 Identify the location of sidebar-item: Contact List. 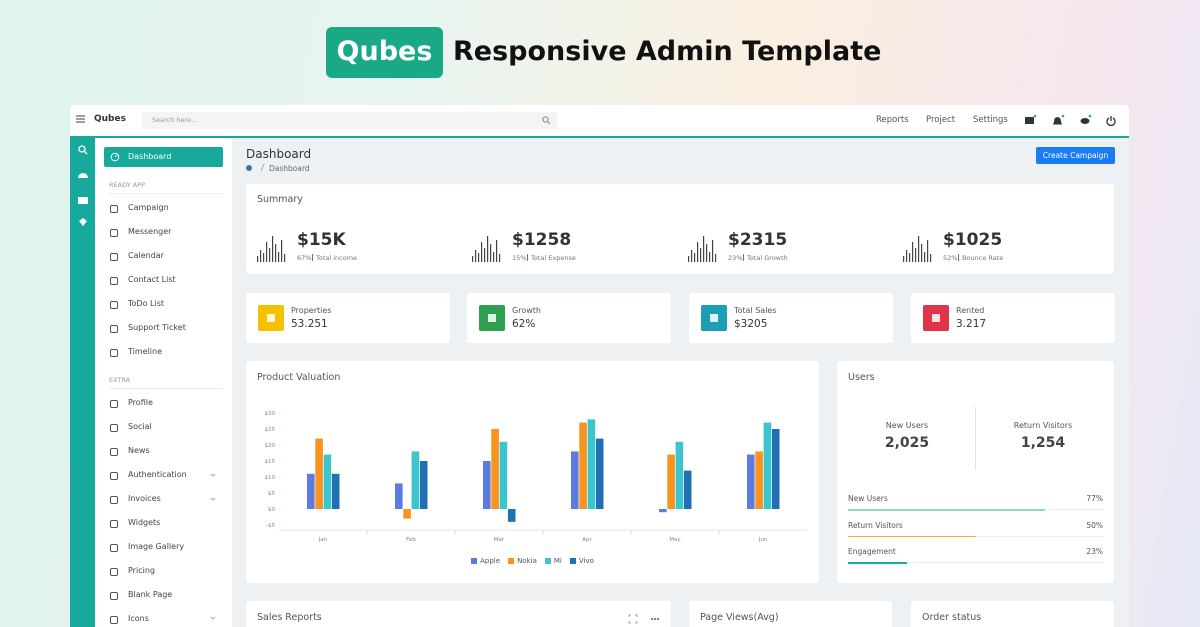
(152, 279).